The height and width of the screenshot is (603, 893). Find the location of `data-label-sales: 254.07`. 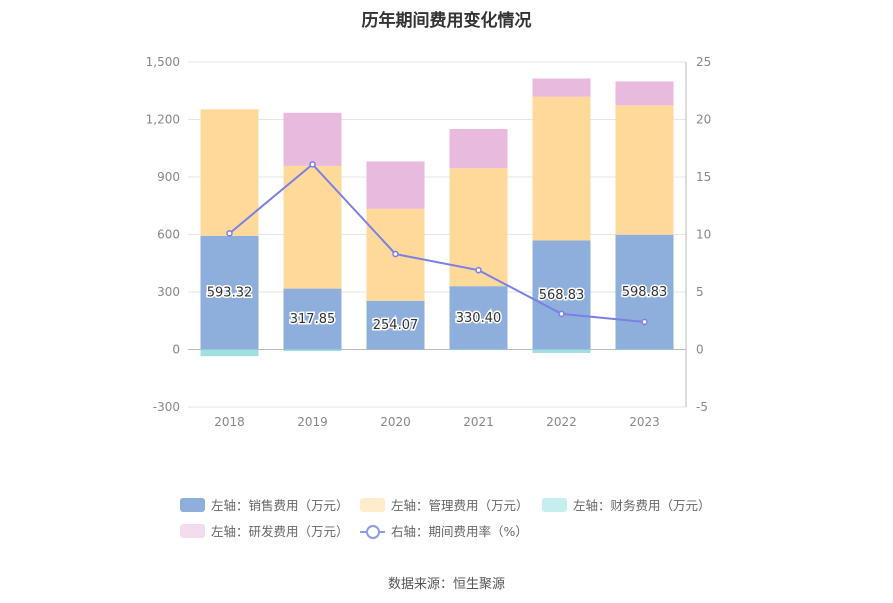

data-label-sales: 254.07 is located at coordinates (396, 325).